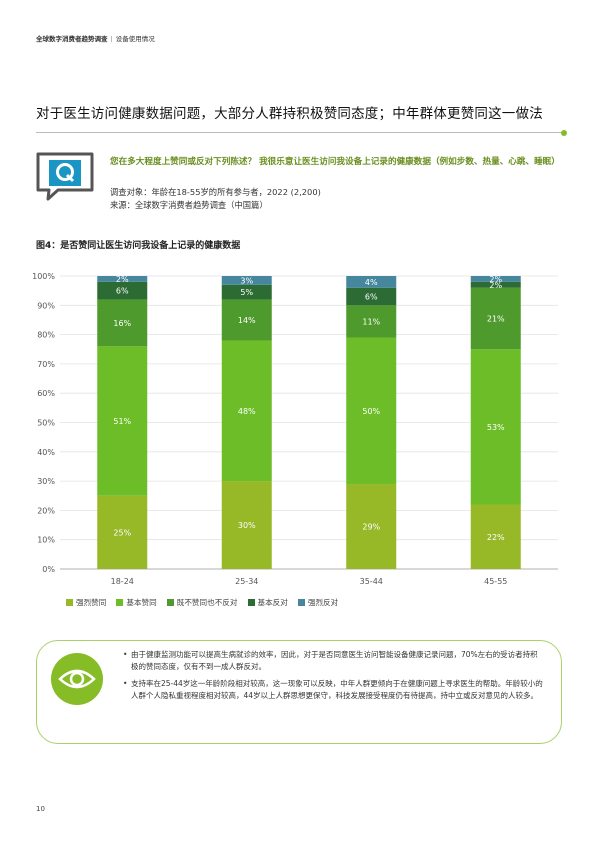 The height and width of the screenshot is (842, 595). I want to click on y-tick-label: 10%, so click(46, 540).